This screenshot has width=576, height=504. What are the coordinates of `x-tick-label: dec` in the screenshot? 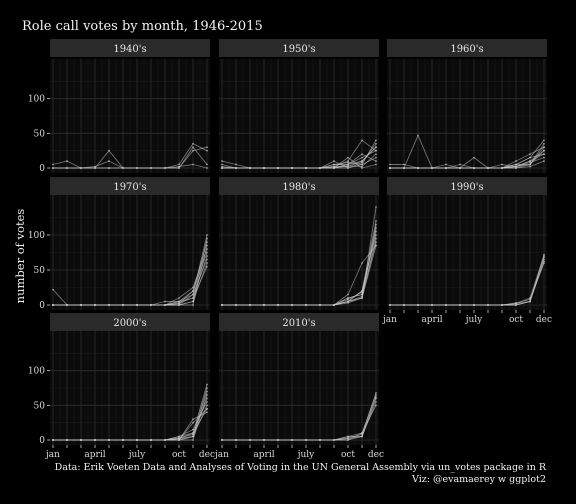 It's located at (544, 320).